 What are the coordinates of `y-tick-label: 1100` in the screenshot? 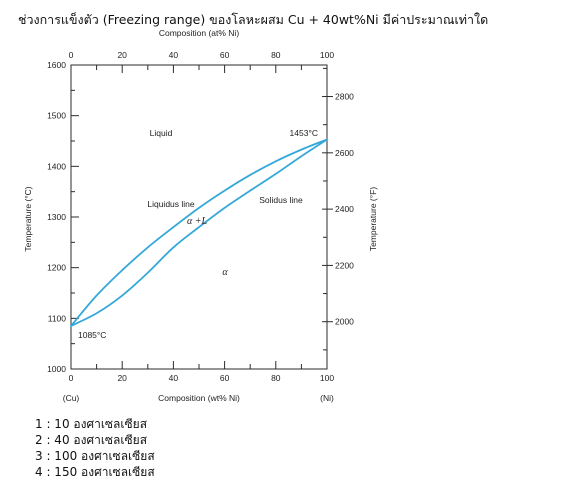 It's located at (57, 318).